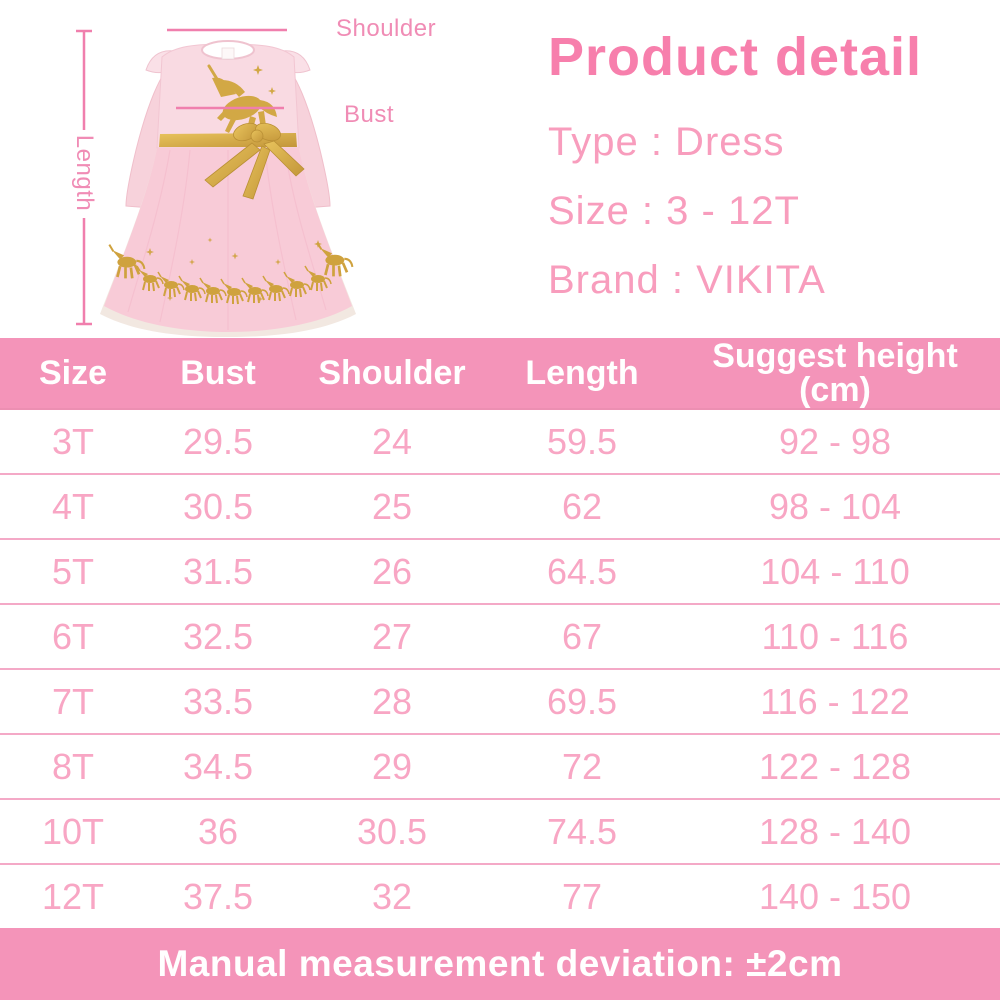 The height and width of the screenshot is (1000, 1000). What do you see at coordinates (386, 28) in the screenshot?
I see `shoulder-label: Shoulder` at bounding box center [386, 28].